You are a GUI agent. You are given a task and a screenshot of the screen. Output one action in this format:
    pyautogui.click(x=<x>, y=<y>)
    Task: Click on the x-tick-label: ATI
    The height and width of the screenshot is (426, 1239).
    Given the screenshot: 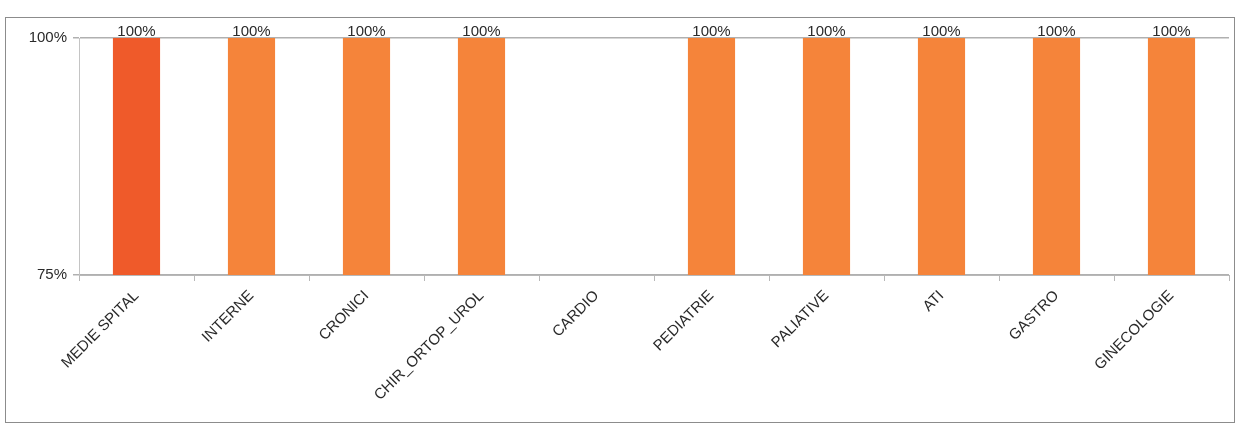 What is the action you would take?
    pyautogui.click(x=932, y=300)
    